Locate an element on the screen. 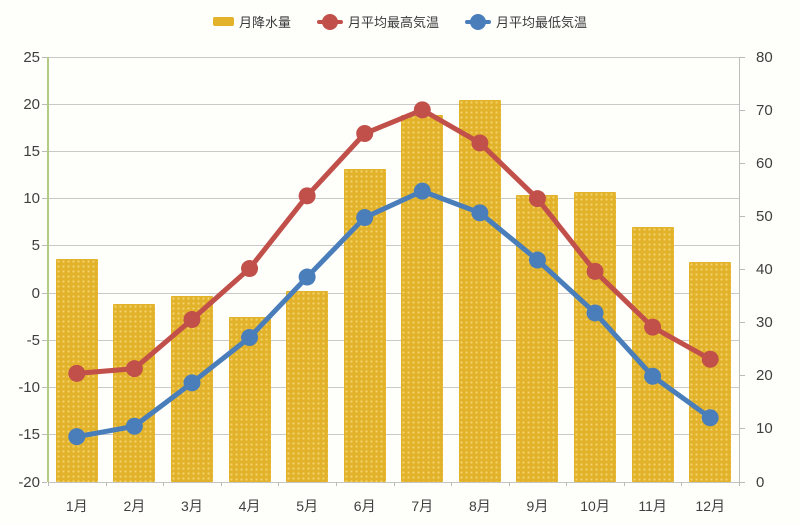 This screenshot has width=800, height=526. precipitation-bar-swatch-icon is located at coordinates (223, 21).